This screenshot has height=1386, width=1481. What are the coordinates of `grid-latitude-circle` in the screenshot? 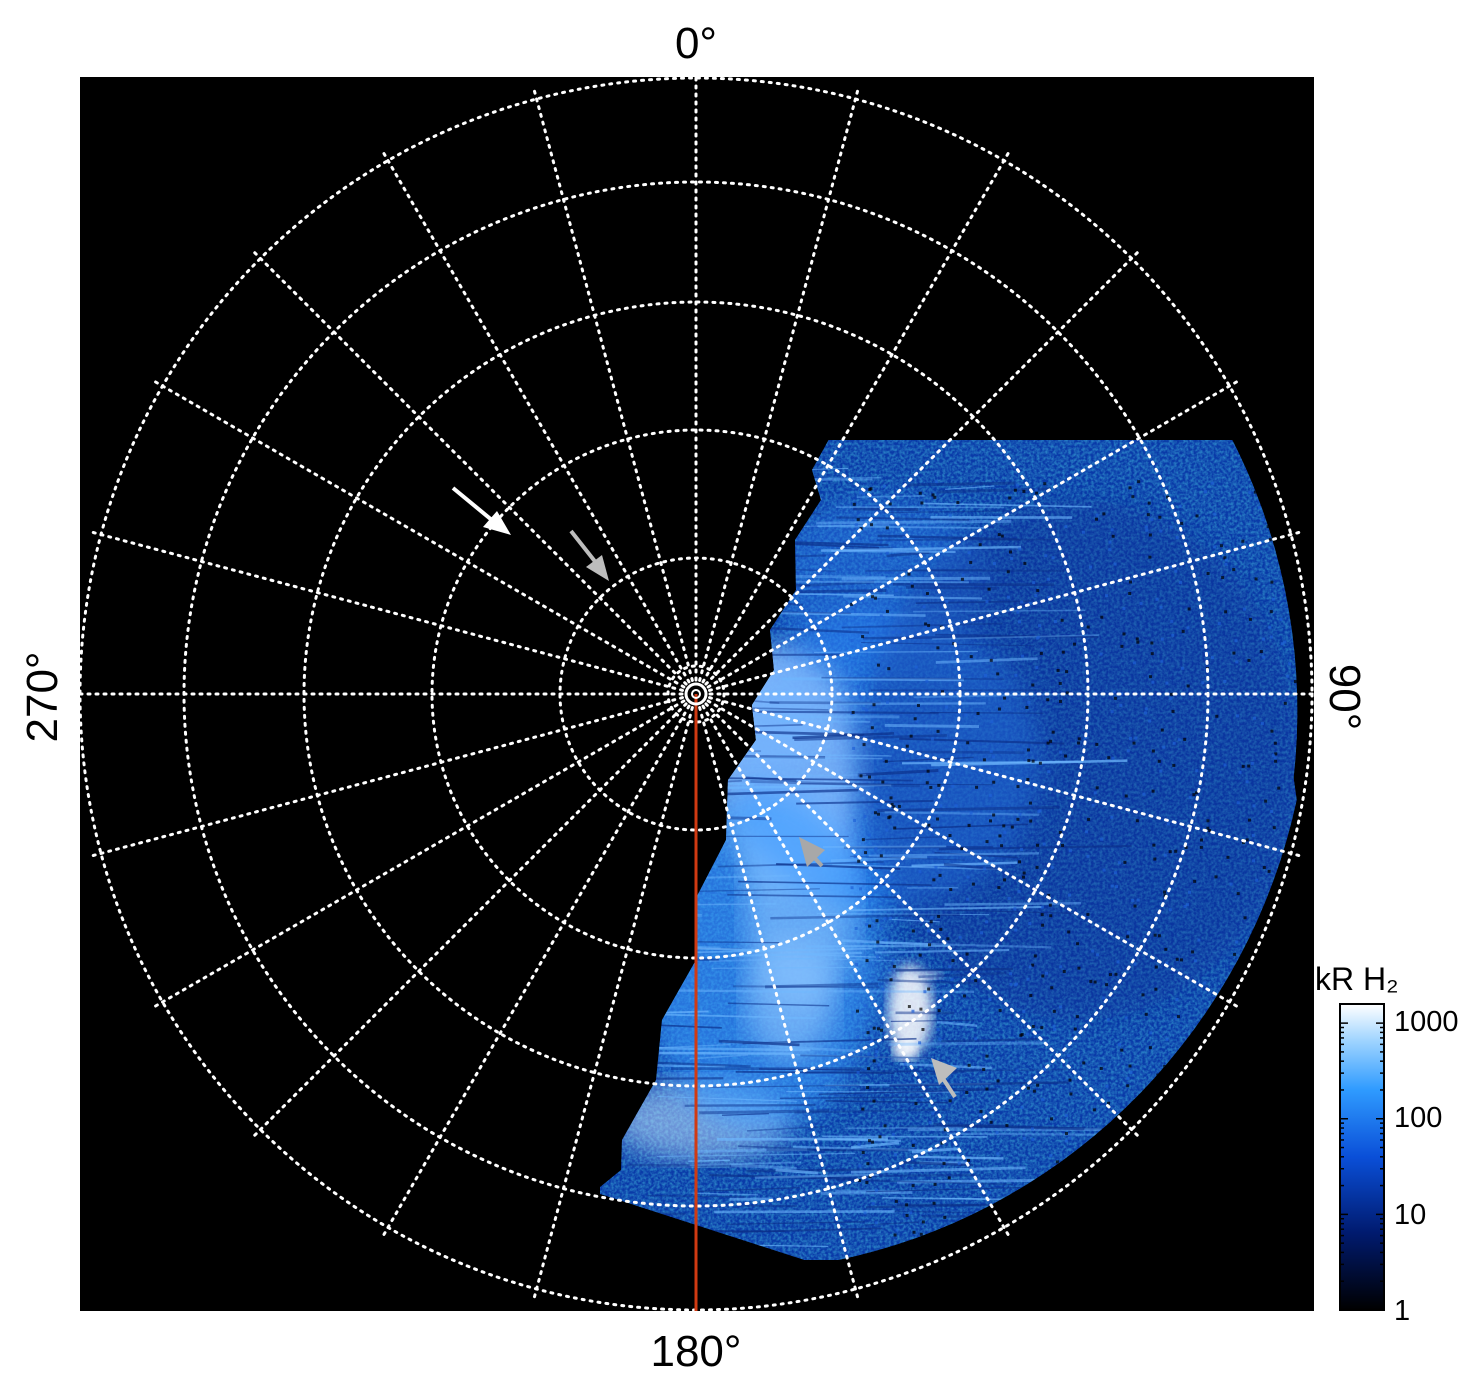 It's located at (696, 694).